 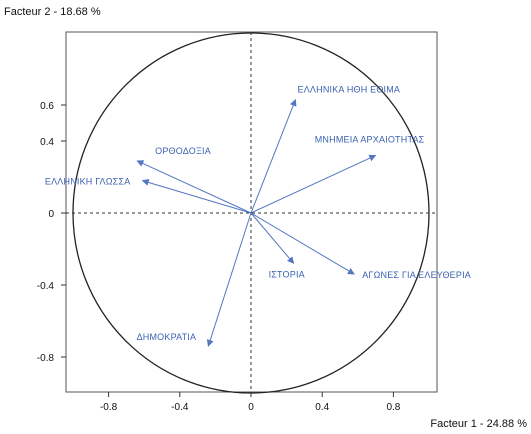 I want to click on x-tick-label: 0, so click(x=251, y=407).